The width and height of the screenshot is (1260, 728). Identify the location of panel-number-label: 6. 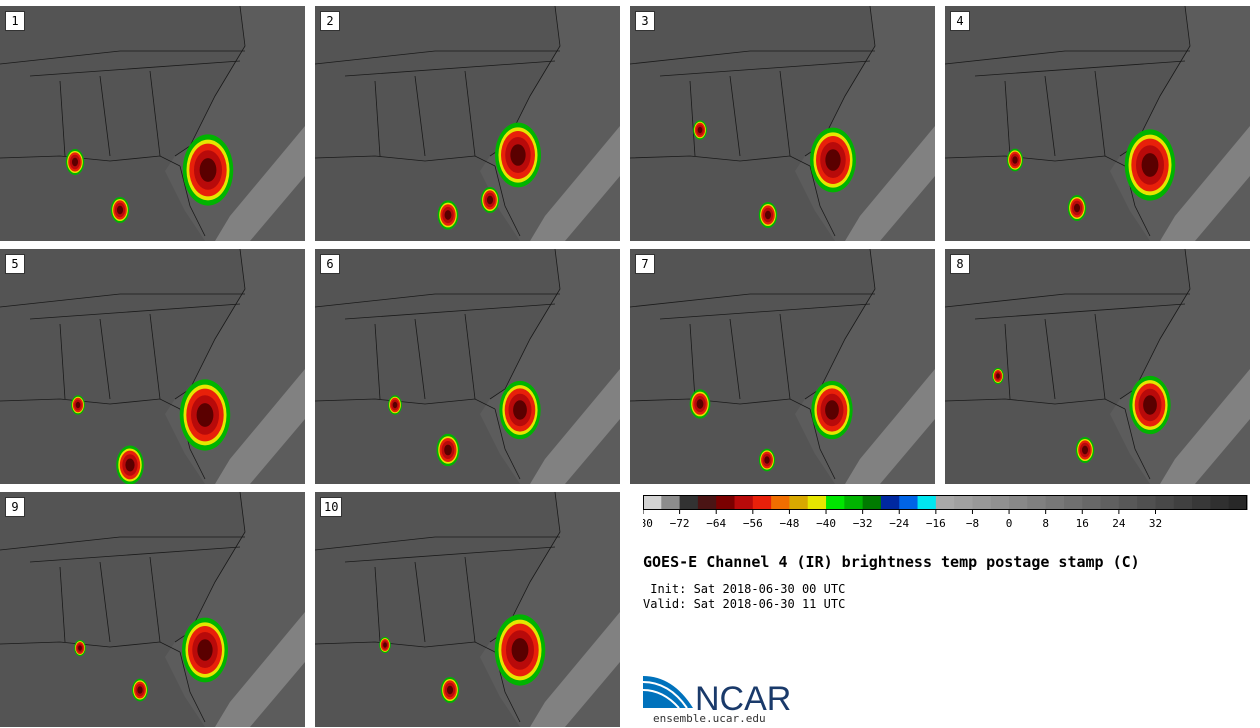
(330, 264).